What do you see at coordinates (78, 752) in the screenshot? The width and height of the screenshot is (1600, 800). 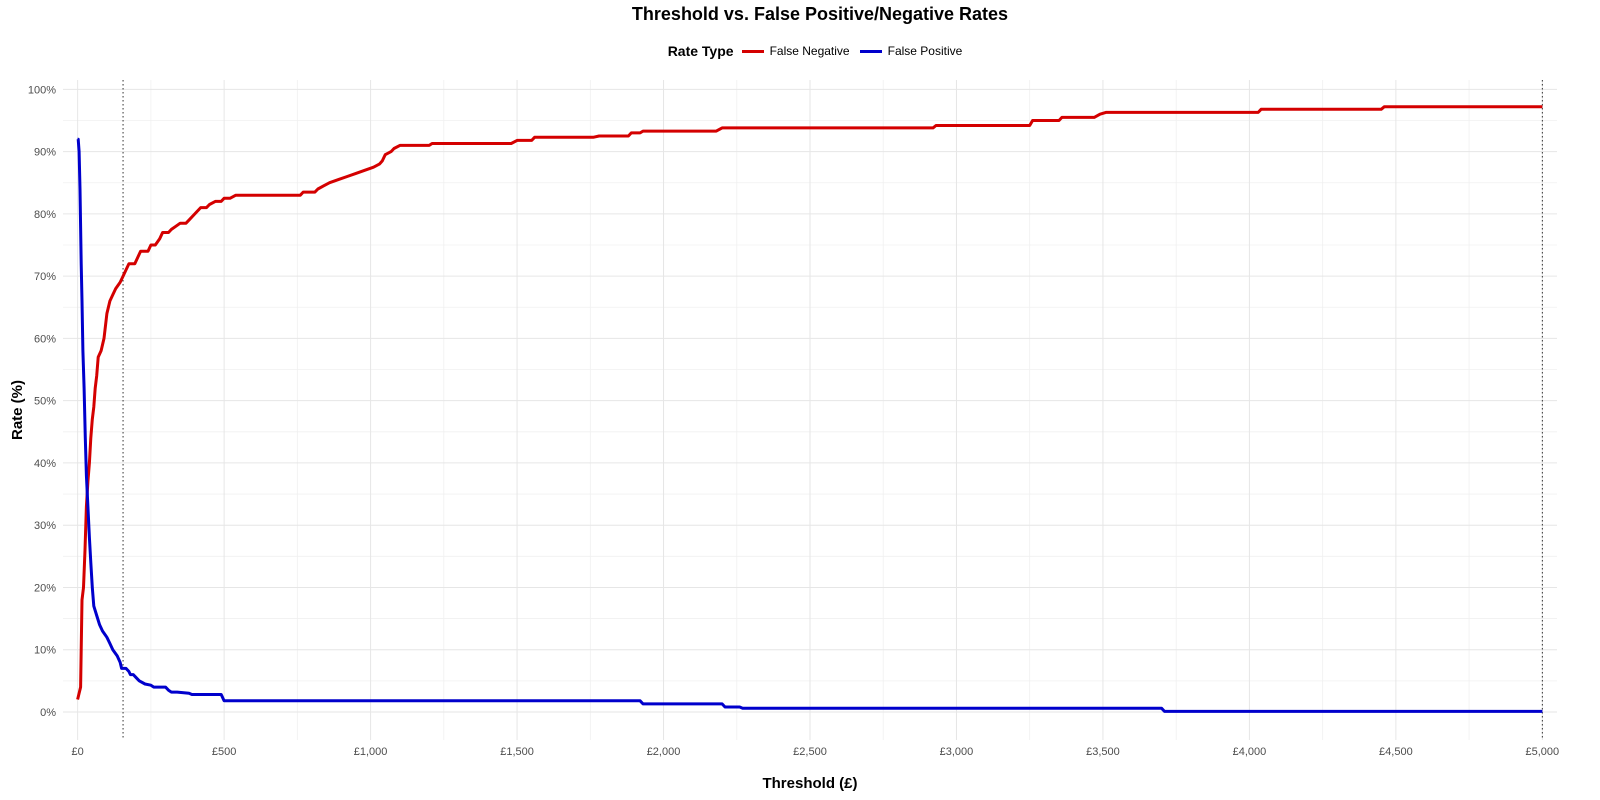 I see `x-tick-label: £0` at bounding box center [78, 752].